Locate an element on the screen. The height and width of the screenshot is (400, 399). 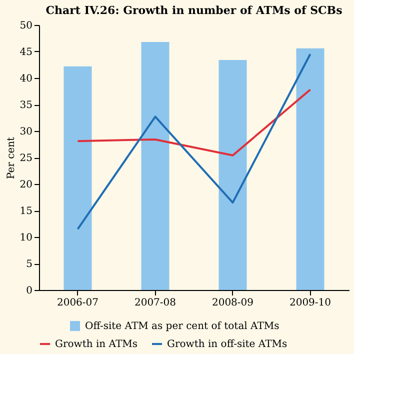
y-tick-label: 50 is located at coordinates (26, 26).